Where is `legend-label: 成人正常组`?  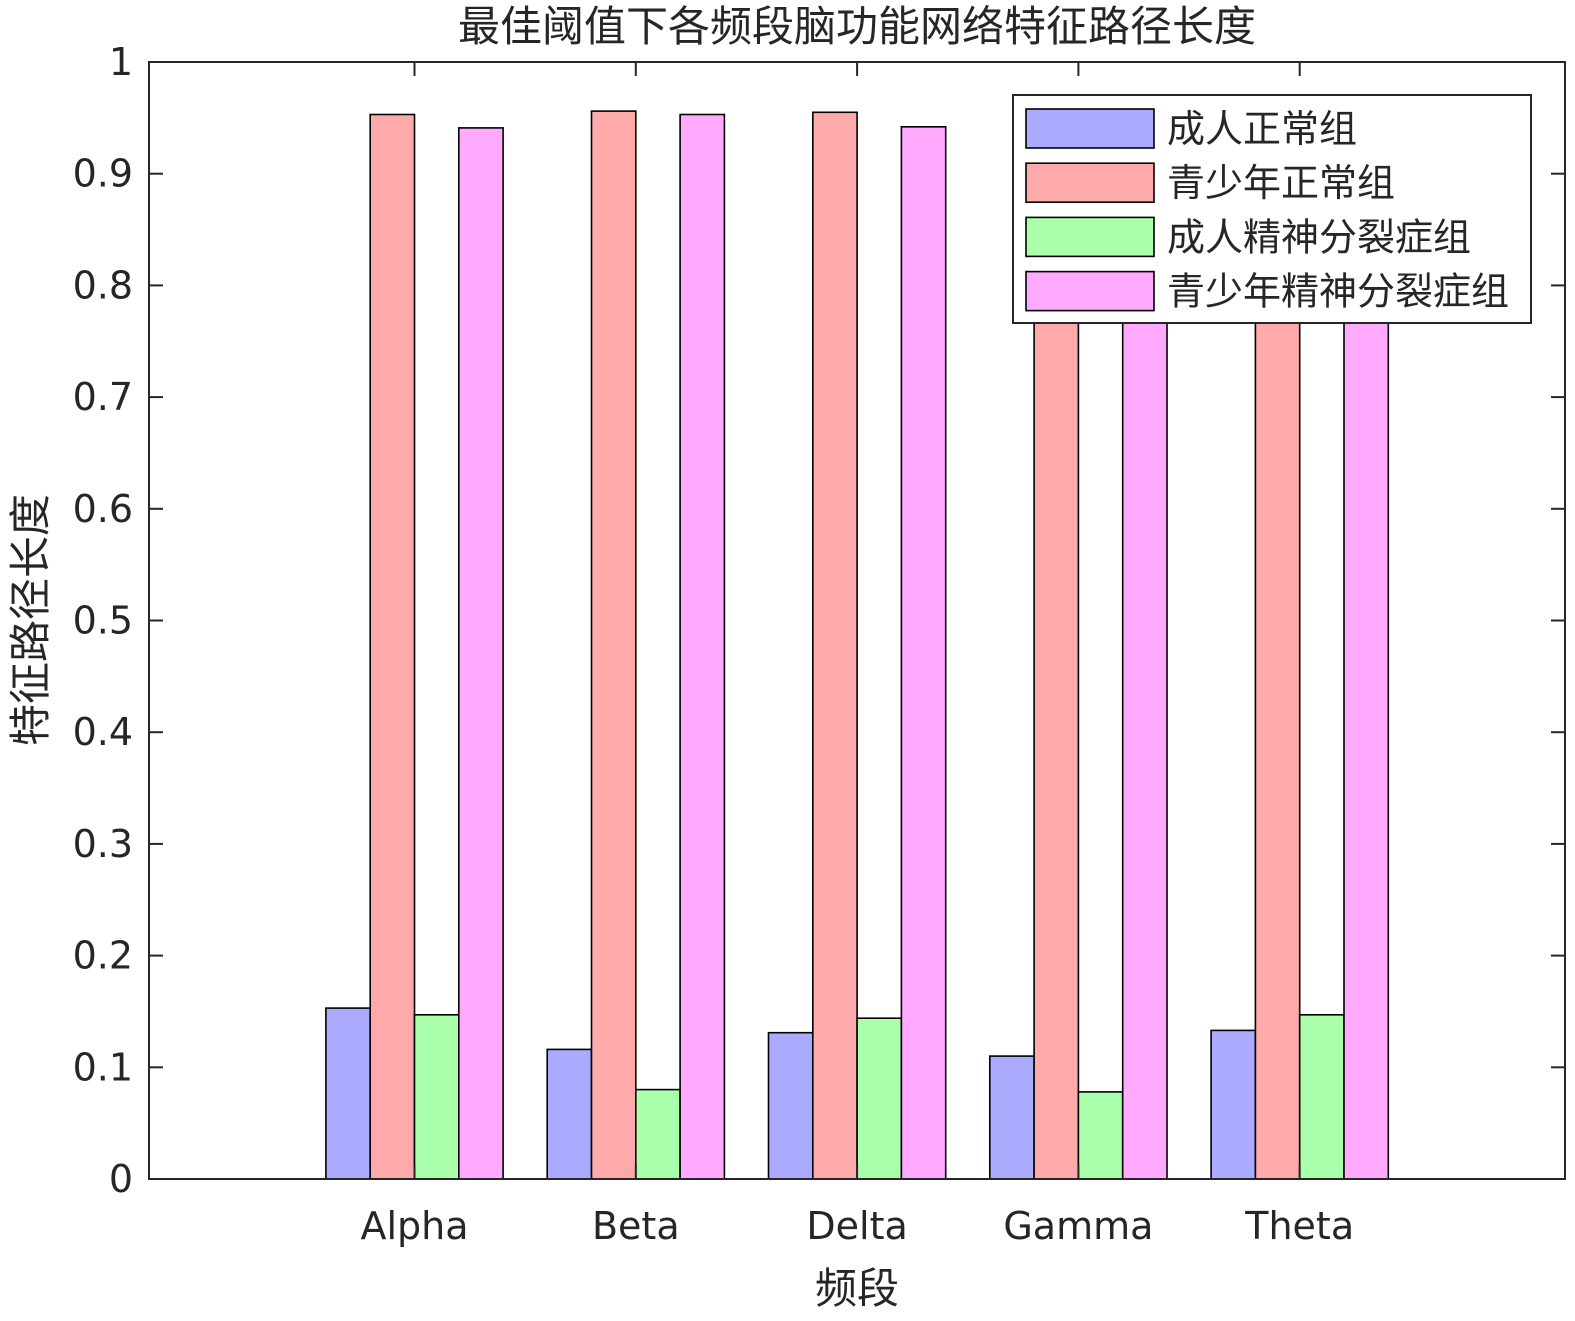 legend-label: 成人正常组 is located at coordinates (1262, 129).